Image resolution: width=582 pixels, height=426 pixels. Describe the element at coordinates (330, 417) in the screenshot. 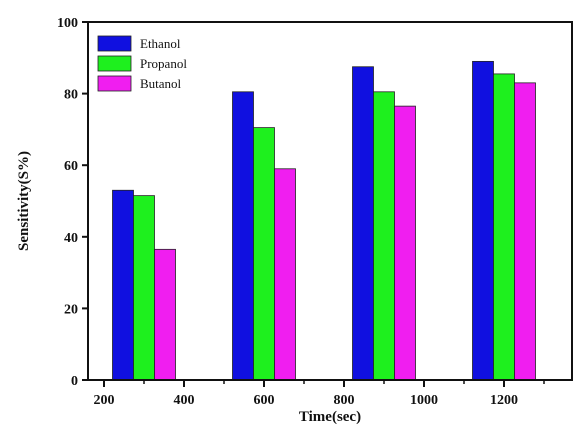

I see `x-axis-label: Time(sec)` at that location.